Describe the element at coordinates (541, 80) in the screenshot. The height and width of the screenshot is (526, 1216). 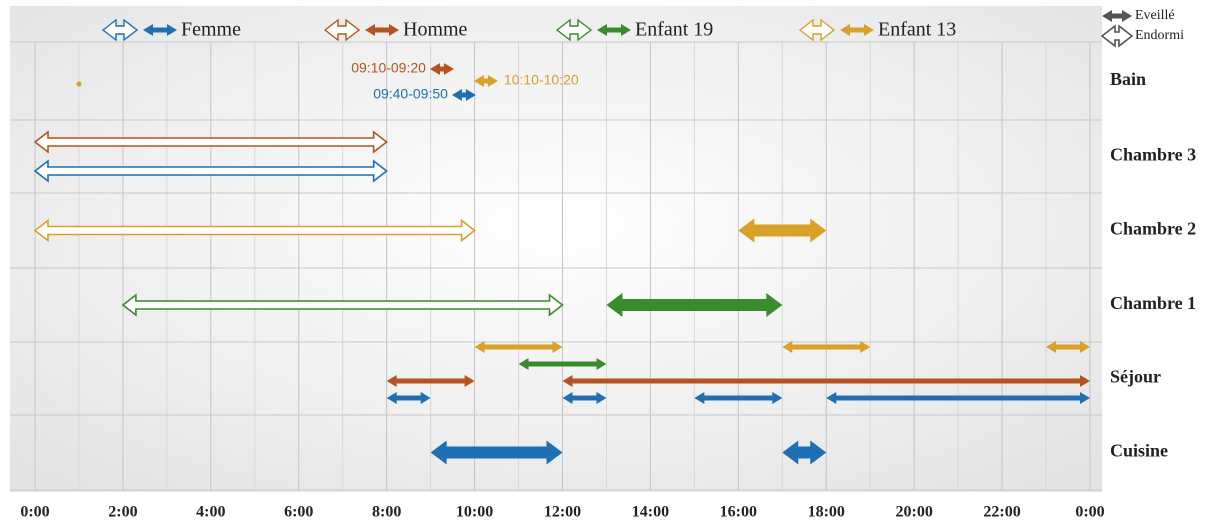
I see `interval-label: 10:10-10:20` at that location.